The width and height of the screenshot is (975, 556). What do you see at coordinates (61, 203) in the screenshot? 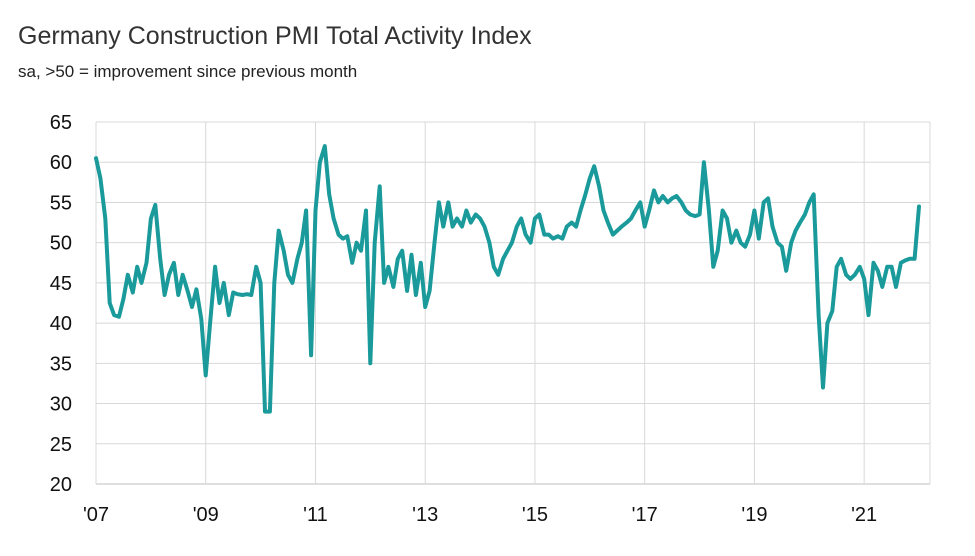
I see `y-tick-label: 55` at bounding box center [61, 203].